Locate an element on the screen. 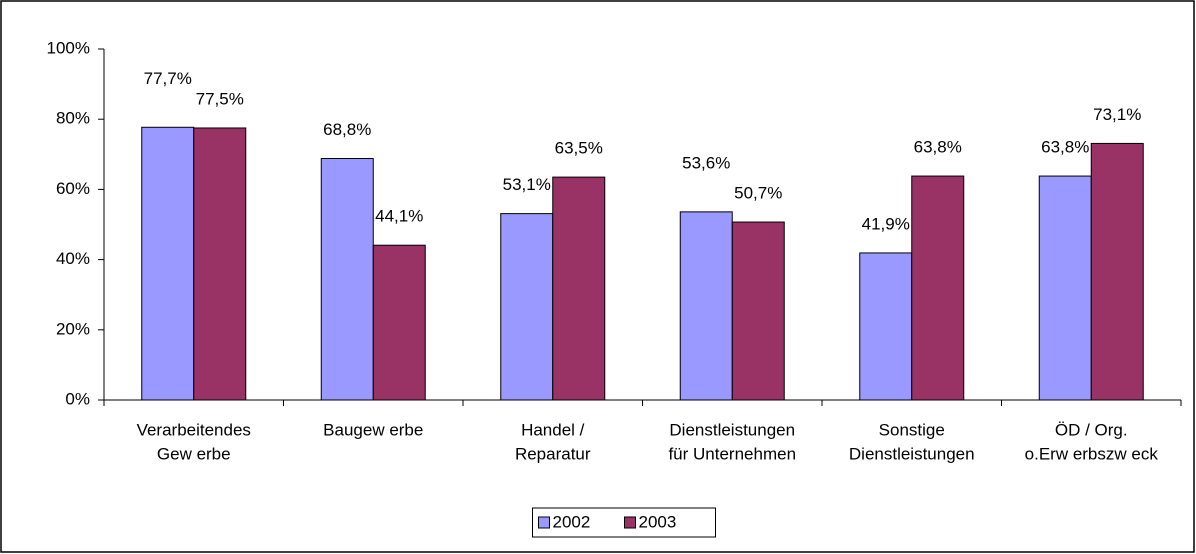 This screenshot has height=554, width=1196. data-label: 50,7% is located at coordinates (758, 193).